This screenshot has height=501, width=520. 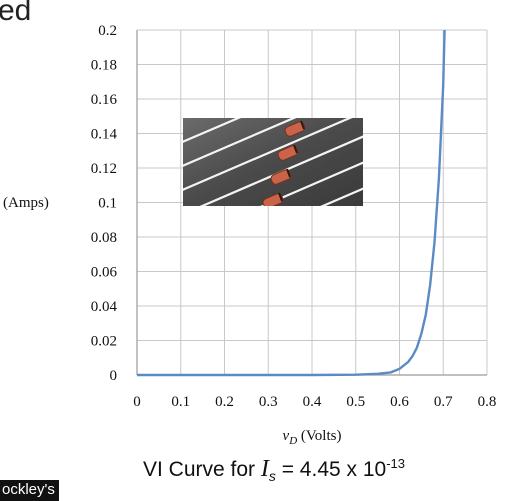 I want to click on x-tick-label: 0.2, so click(x=224, y=402).